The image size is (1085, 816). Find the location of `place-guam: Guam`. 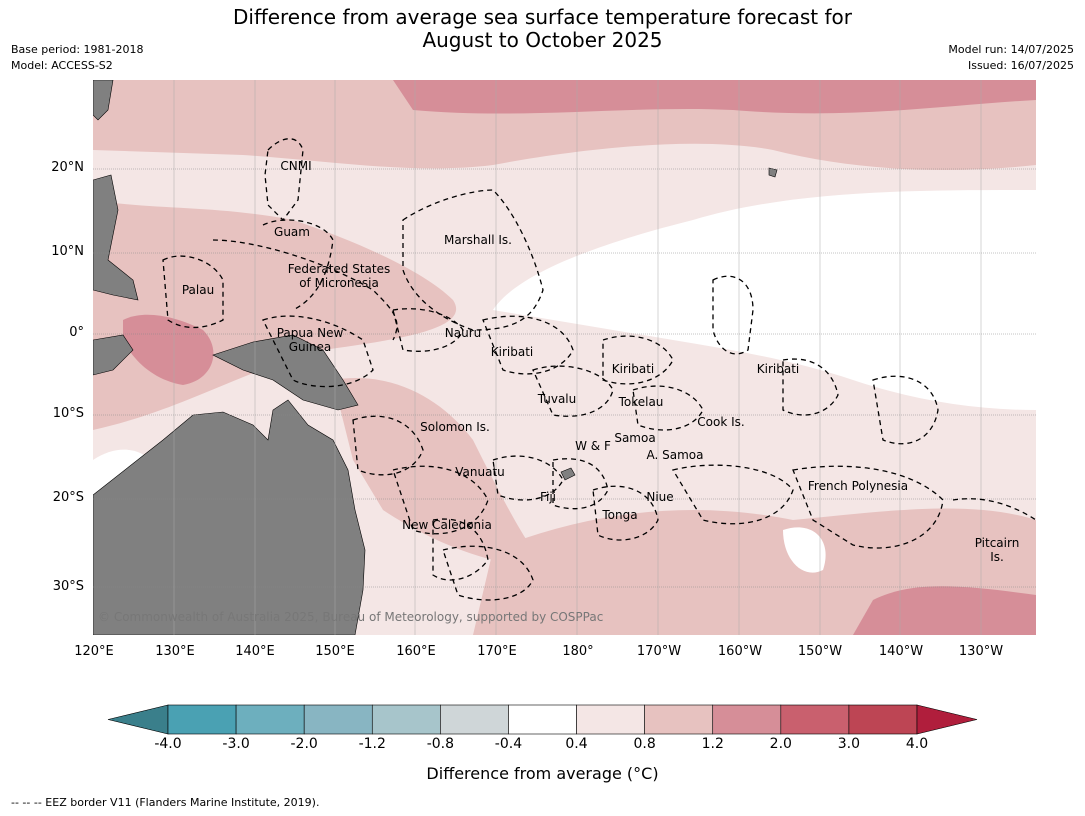

place-guam: Guam is located at coordinates (292, 232).